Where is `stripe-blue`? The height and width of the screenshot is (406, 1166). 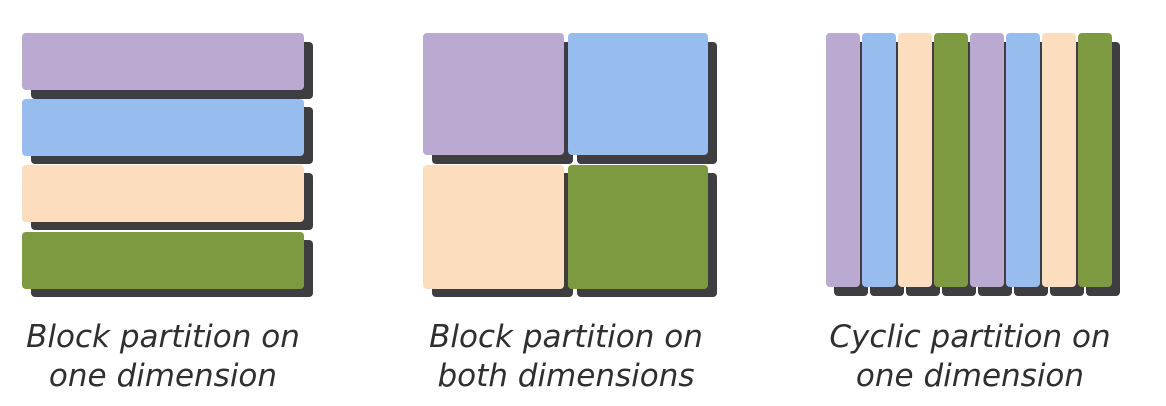
stripe-blue is located at coordinates (163, 127).